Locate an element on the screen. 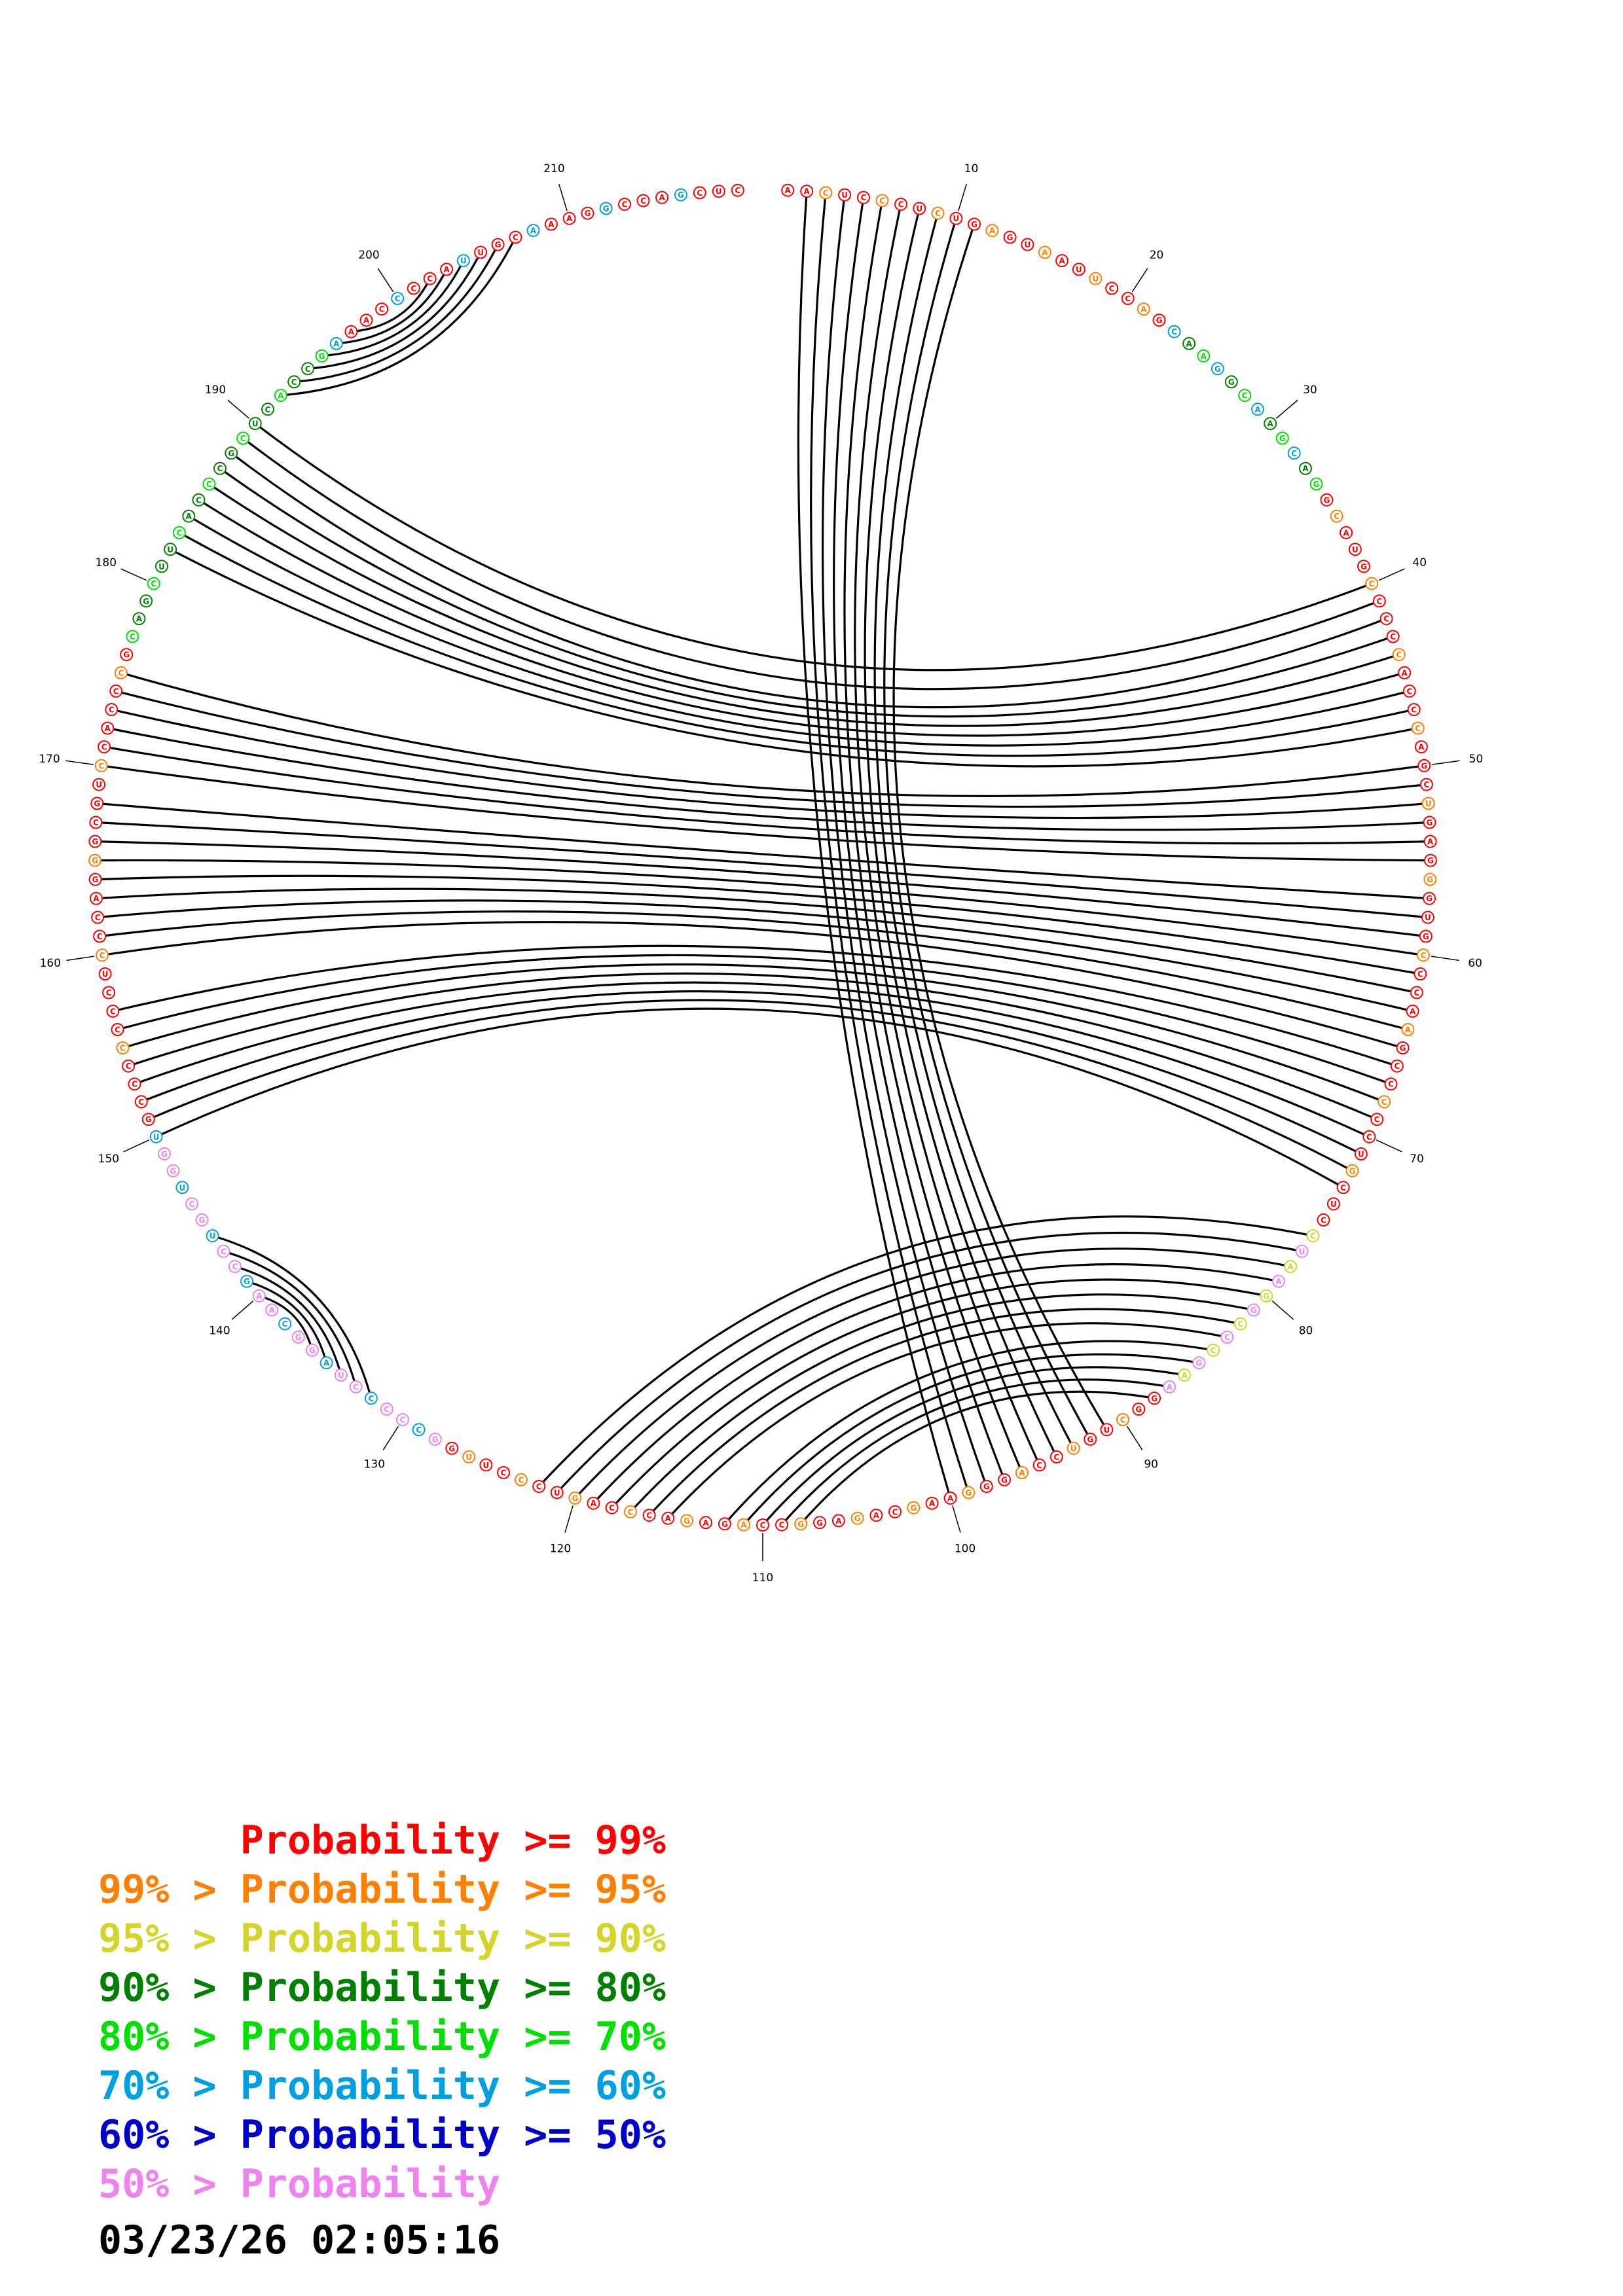 The height and width of the screenshot is (2296, 1623). legend-row: 70% > Probability >= 60% is located at coordinates (382, 2086).